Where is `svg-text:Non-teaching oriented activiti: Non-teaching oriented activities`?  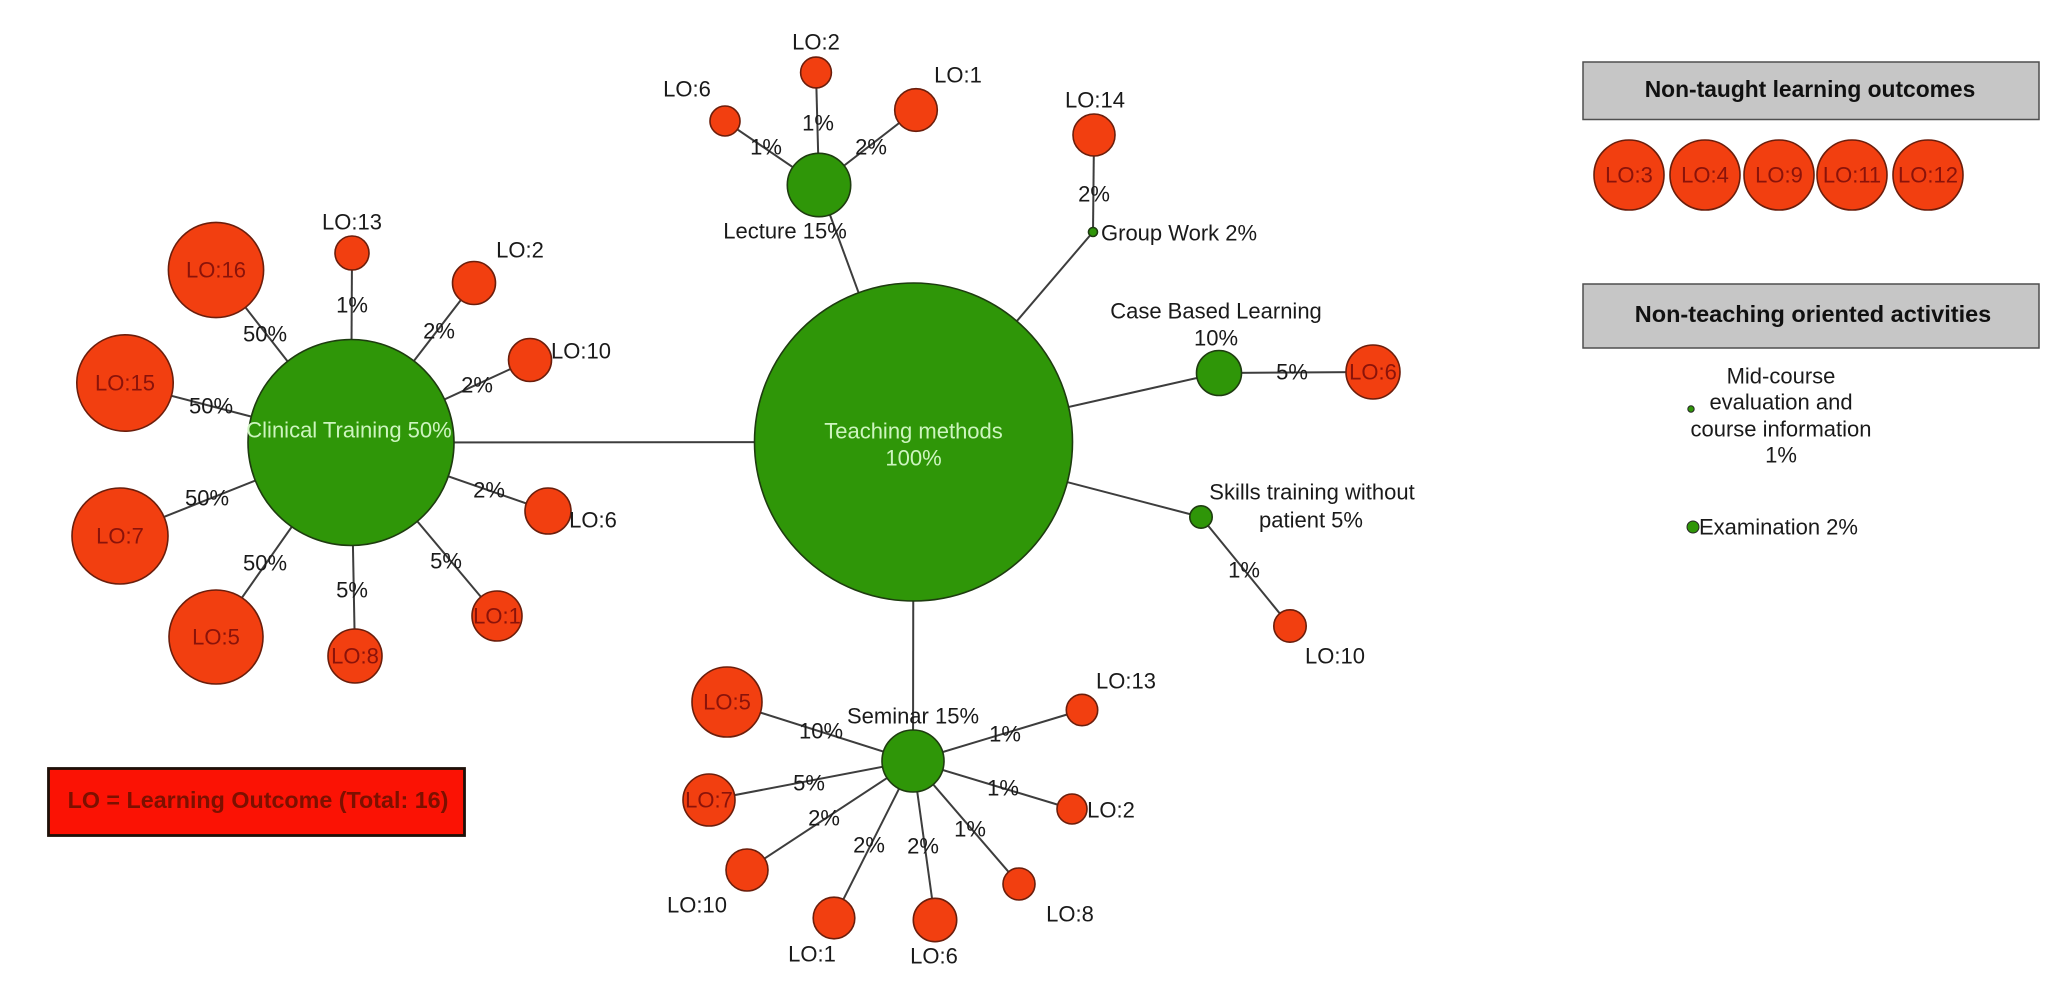 svg-text:Non-teaching oriented activiti: Non-teaching oriented activities is located at coordinates (1813, 314).